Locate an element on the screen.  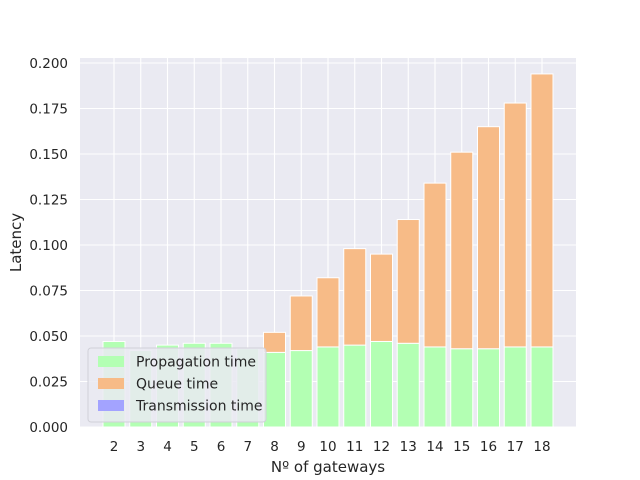
legend-box is located at coordinates (177, 385).